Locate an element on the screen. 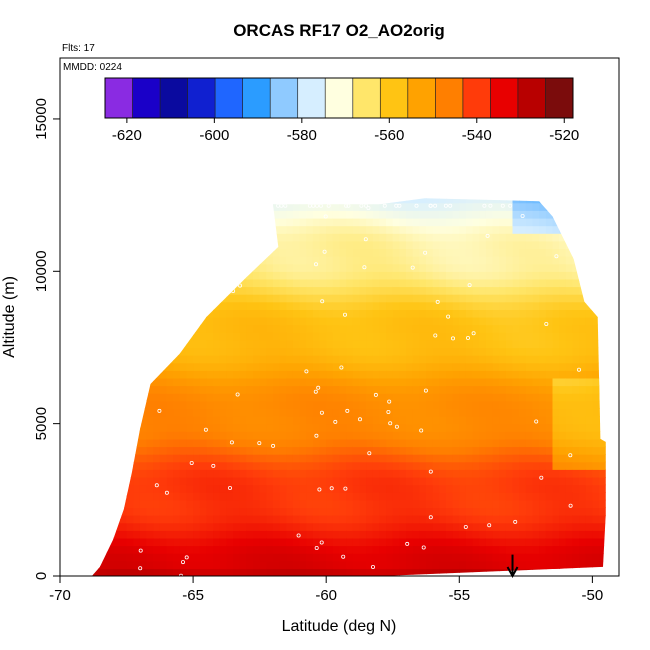 The image size is (650, 650). y-tick-label: 10000 is located at coordinates (41, 271).